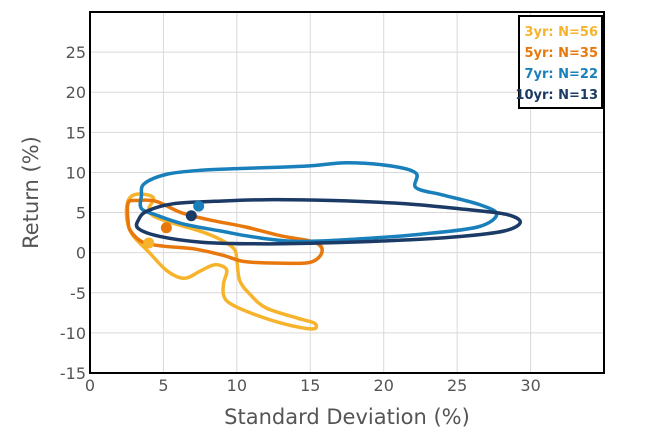 The height and width of the screenshot is (433, 654). Describe the element at coordinates (81, 213) in the screenshot. I see `y-tick-label: 5` at that location.